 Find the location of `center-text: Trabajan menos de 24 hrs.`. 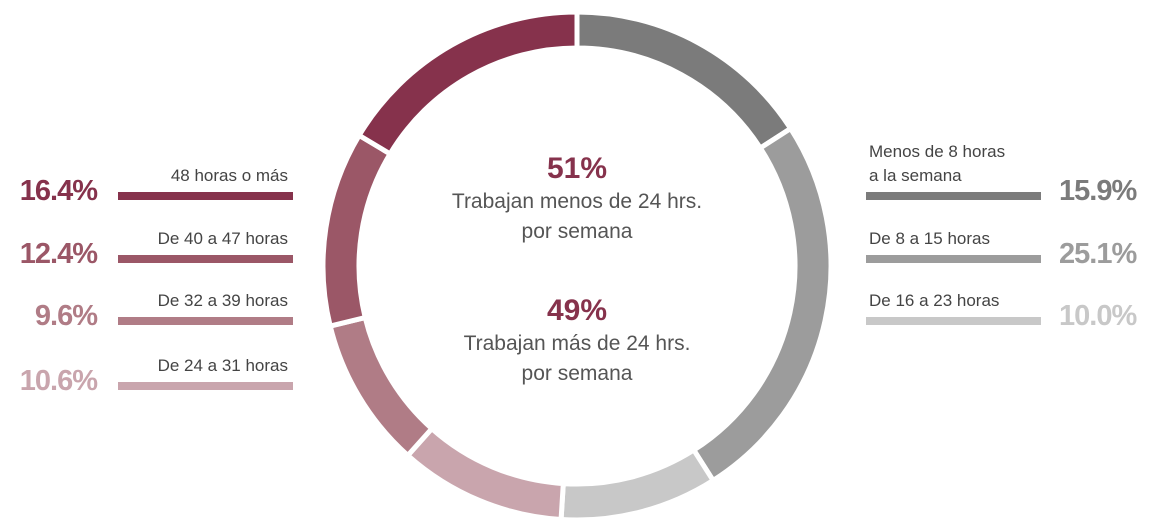

center-text: Trabajan menos de 24 hrs. is located at coordinates (577, 201).